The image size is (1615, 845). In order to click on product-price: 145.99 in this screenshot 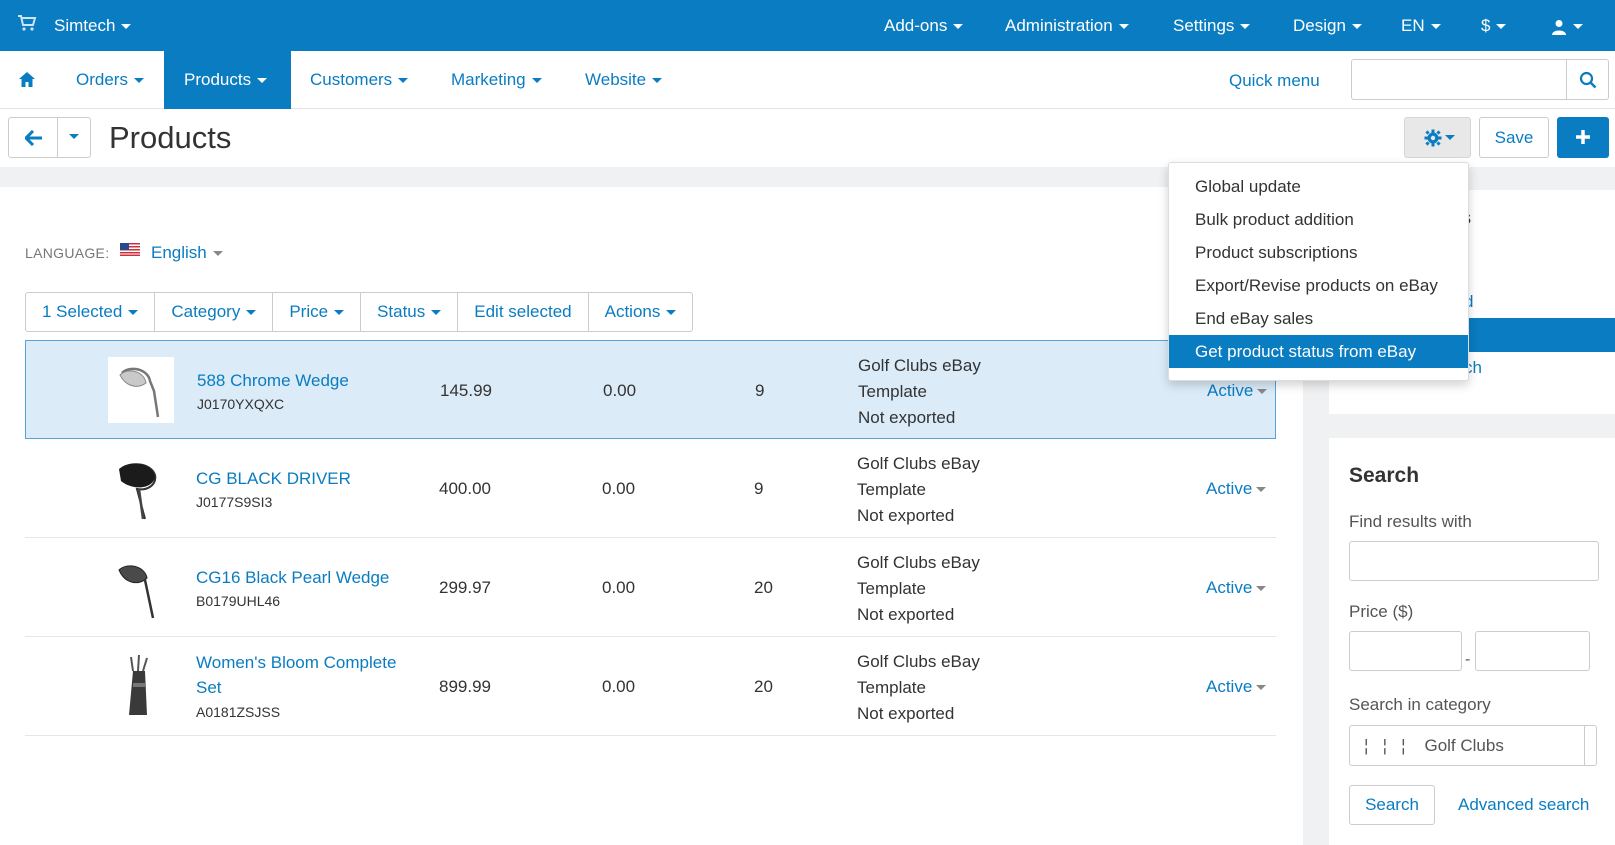, I will do `click(466, 390)`.